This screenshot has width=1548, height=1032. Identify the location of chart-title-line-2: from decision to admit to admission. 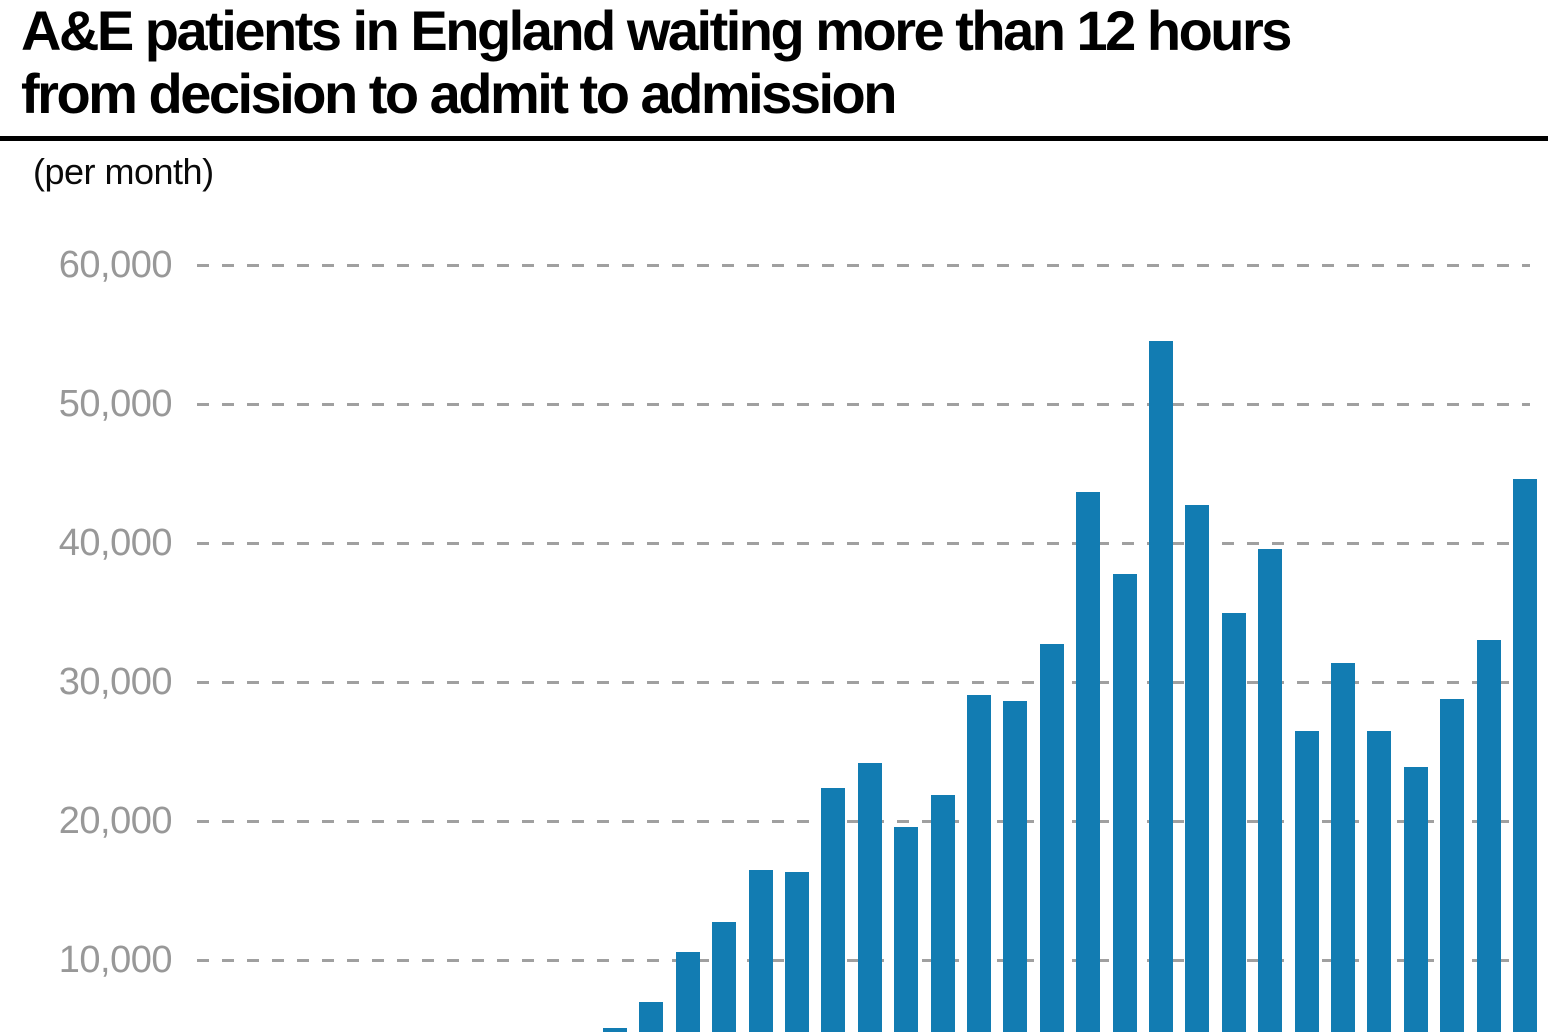
(459, 93).